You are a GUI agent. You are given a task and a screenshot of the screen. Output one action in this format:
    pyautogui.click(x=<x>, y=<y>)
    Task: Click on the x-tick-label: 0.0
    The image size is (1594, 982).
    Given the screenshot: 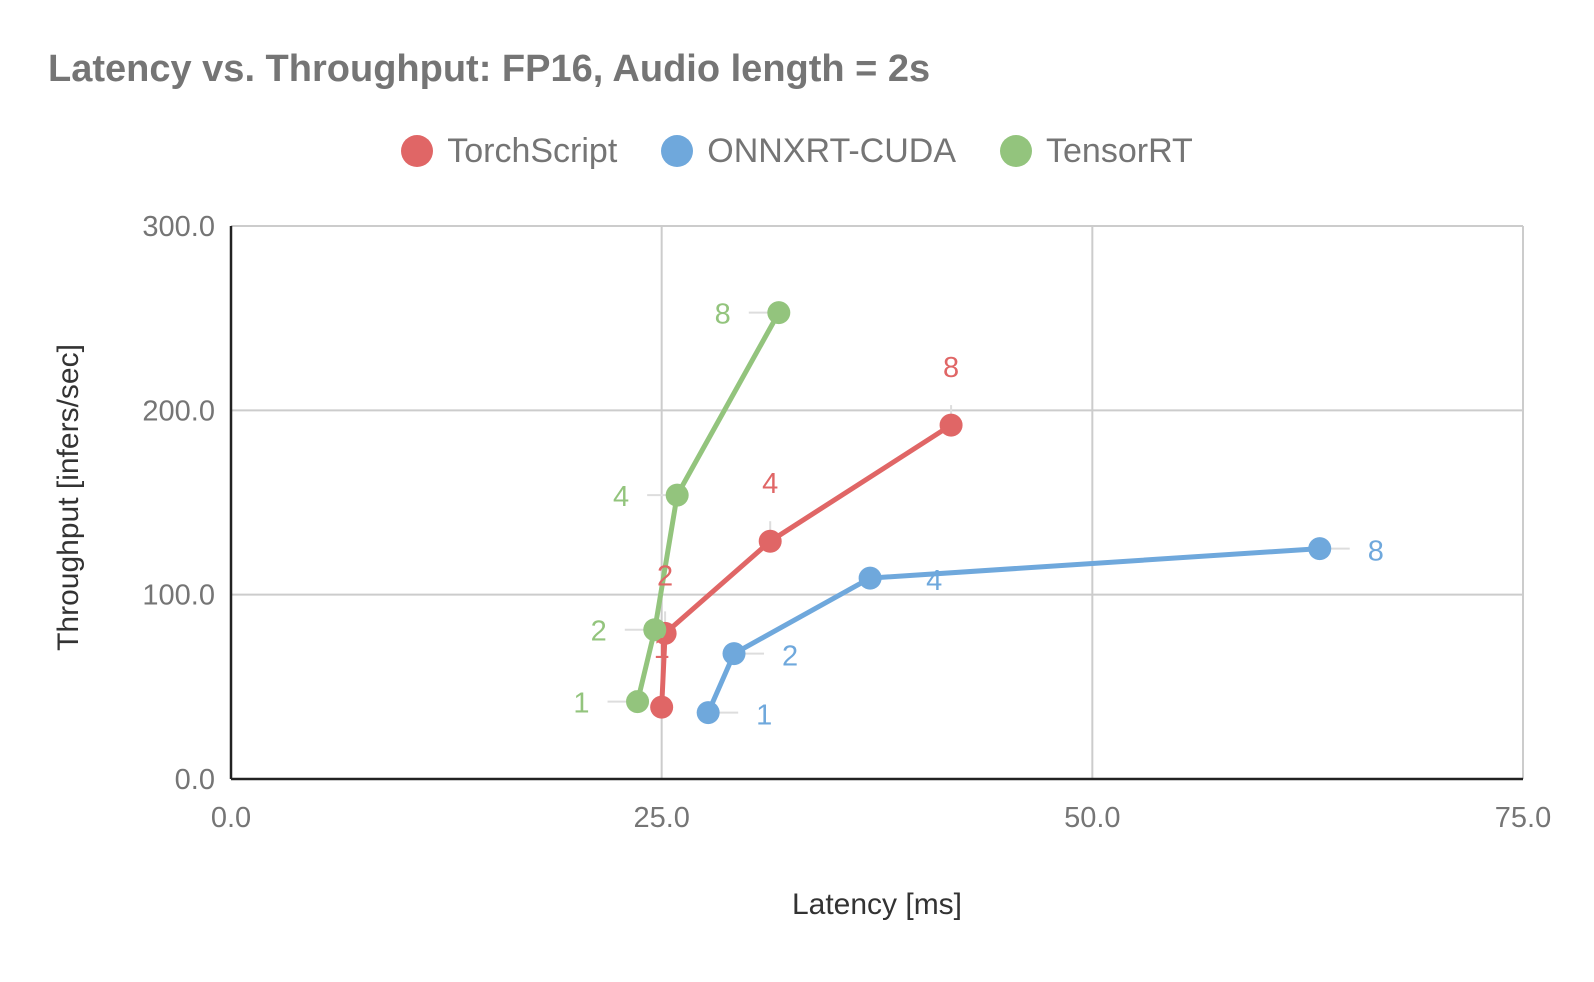 What is the action you would take?
    pyautogui.click(x=231, y=818)
    